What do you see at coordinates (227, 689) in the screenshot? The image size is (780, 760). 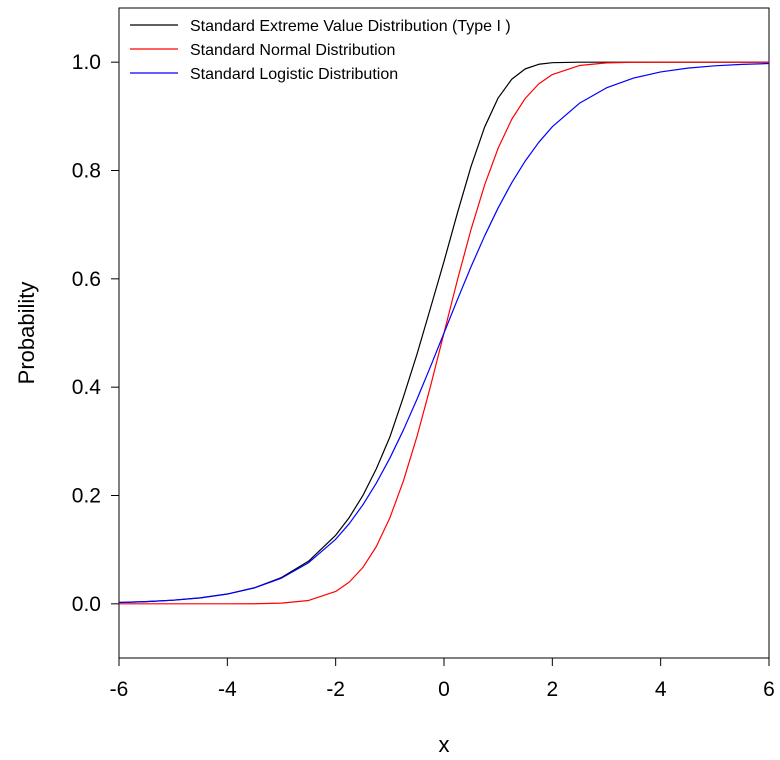 I see `x-tick-label: -4` at bounding box center [227, 689].